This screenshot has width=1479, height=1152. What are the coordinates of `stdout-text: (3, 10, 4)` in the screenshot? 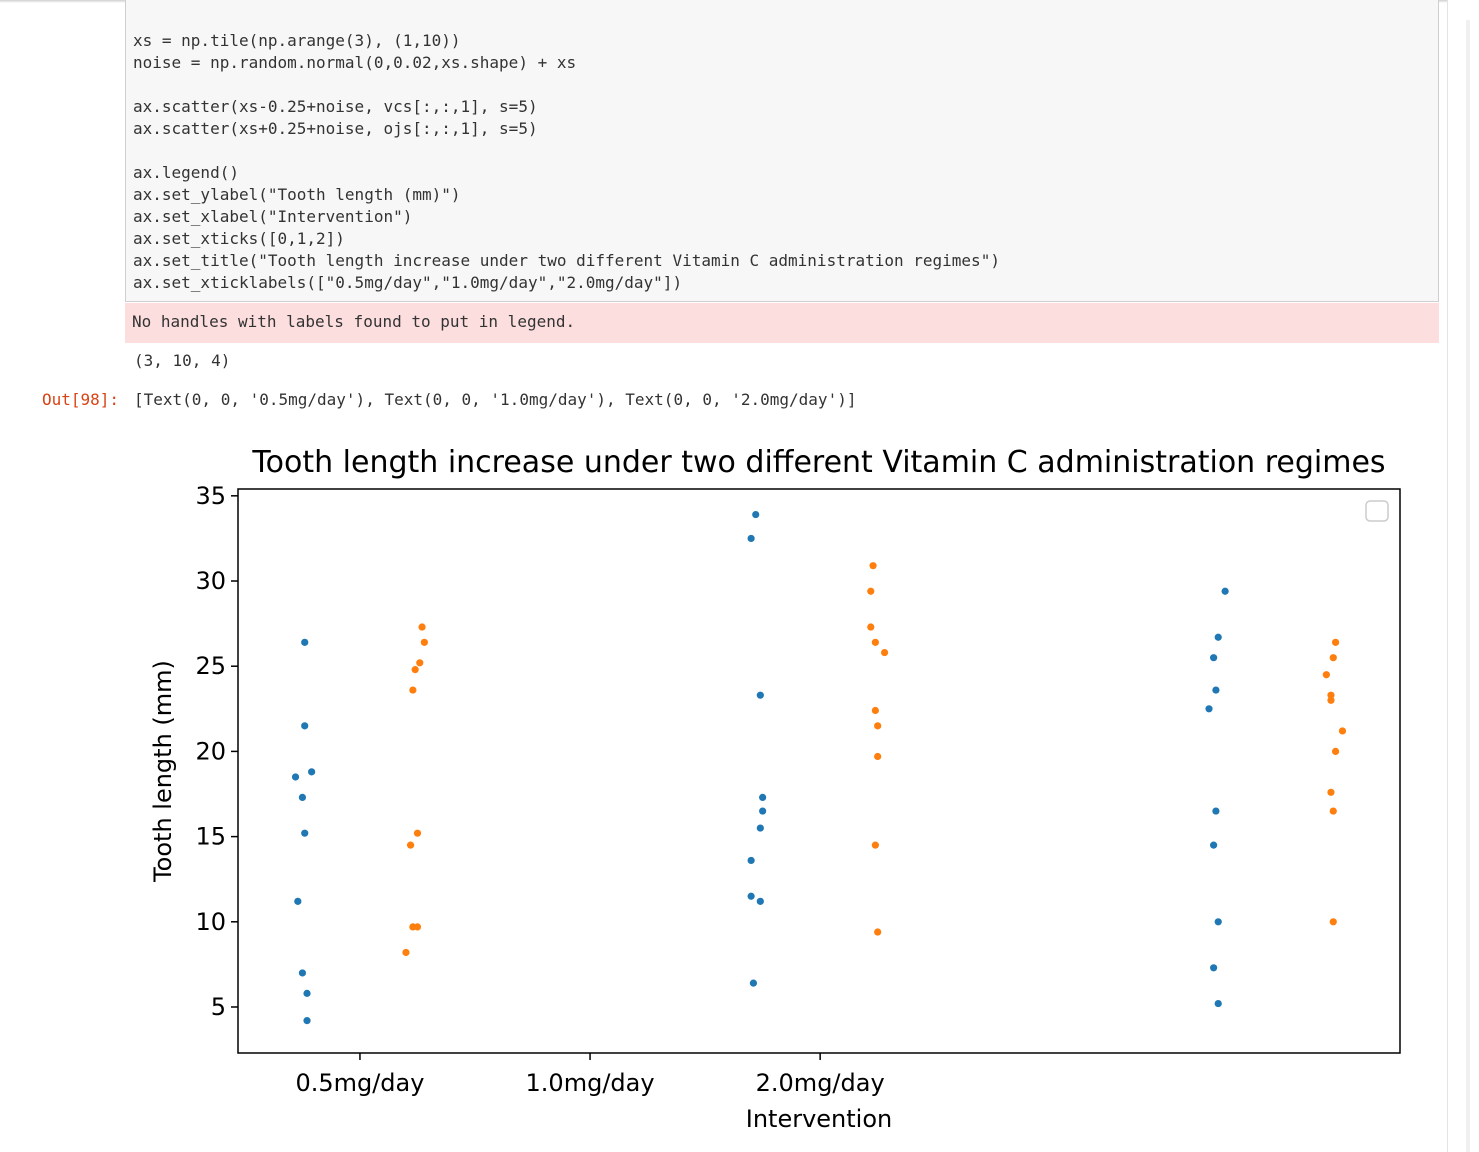 It's located at (182, 360).